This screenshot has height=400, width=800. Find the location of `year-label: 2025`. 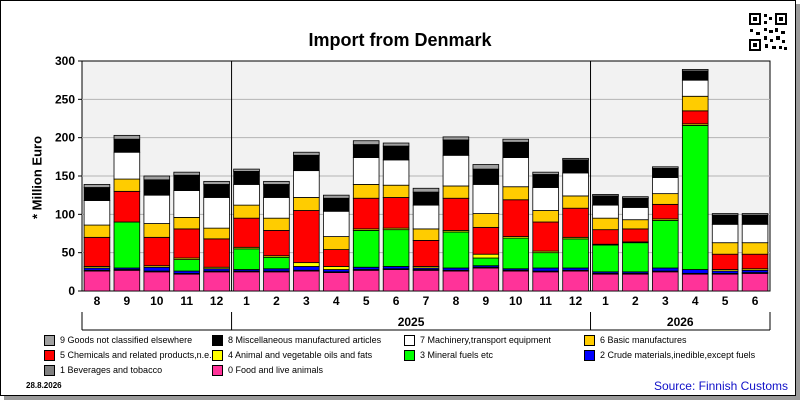

year-label: 2025 is located at coordinates (411, 322).